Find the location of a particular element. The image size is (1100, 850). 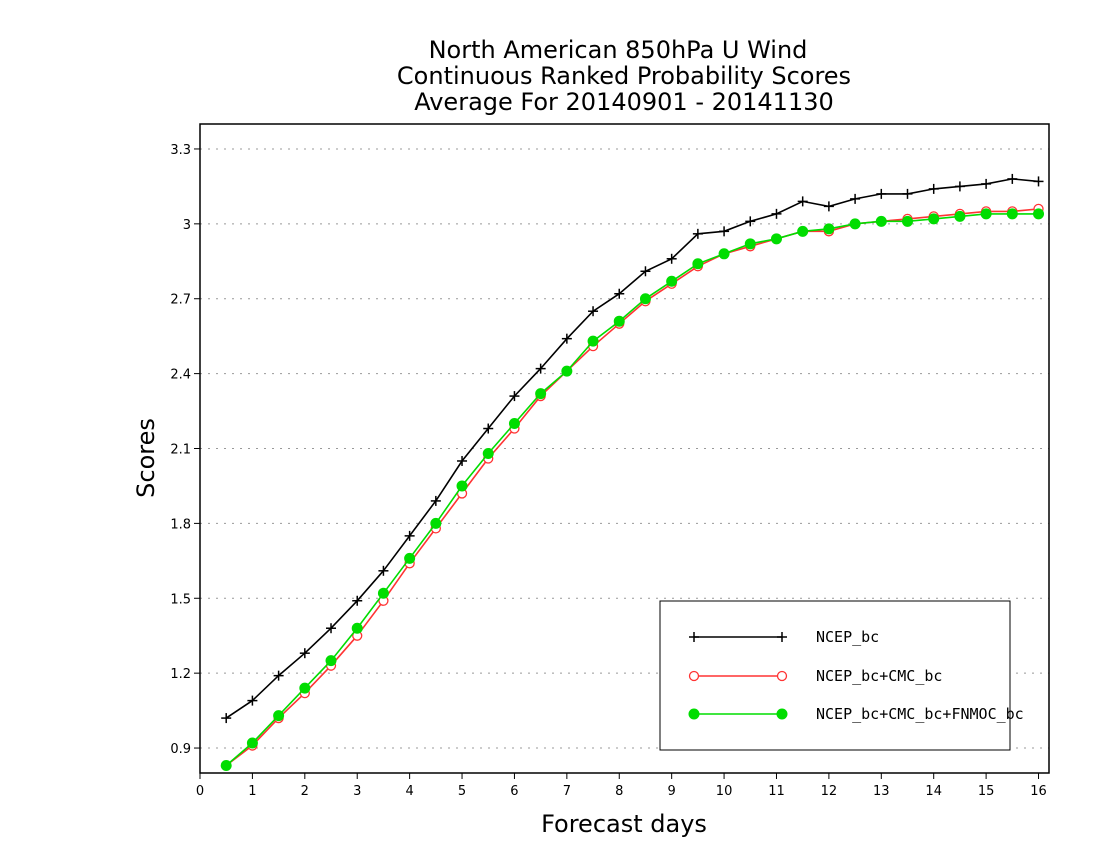

x-tick-label: 6 is located at coordinates (514, 791).